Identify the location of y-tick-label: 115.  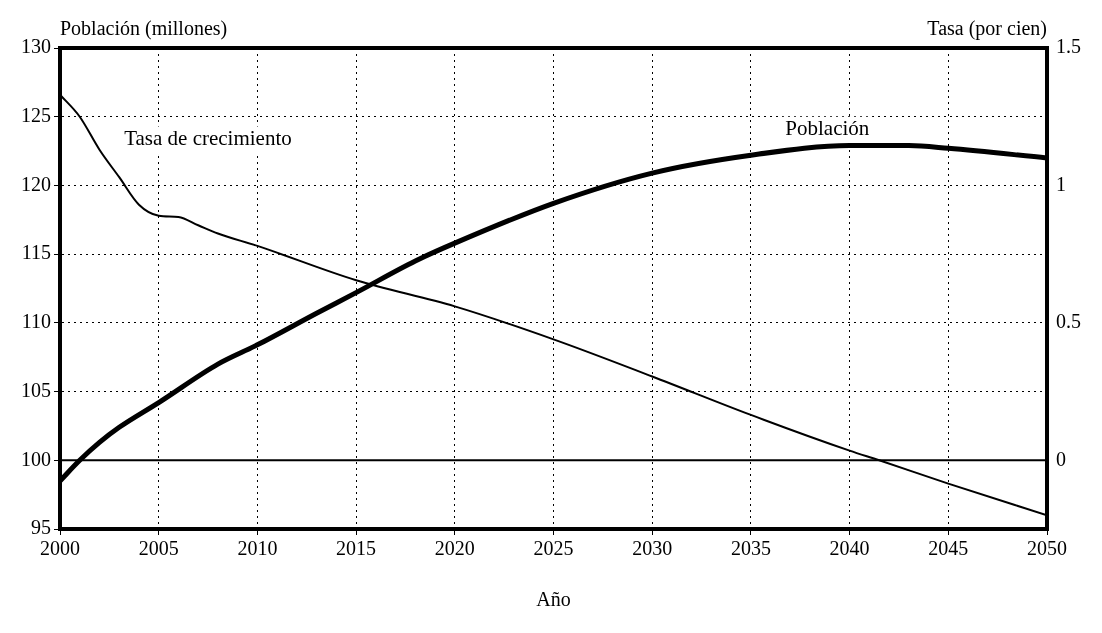
(36, 252).